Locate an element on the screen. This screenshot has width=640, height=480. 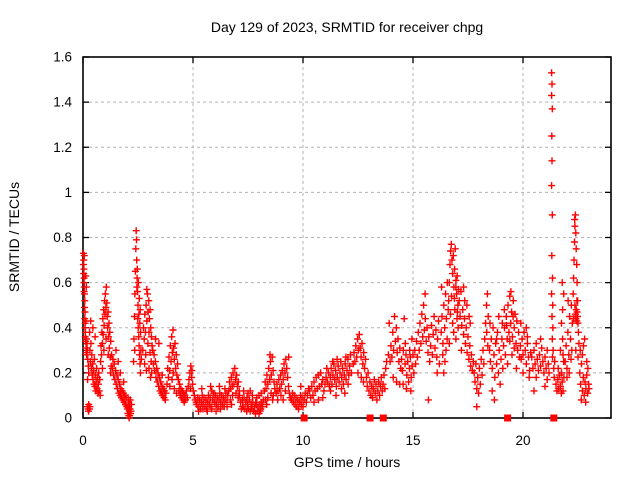
y-tick-label: 1.2 is located at coordinates (62, 147).